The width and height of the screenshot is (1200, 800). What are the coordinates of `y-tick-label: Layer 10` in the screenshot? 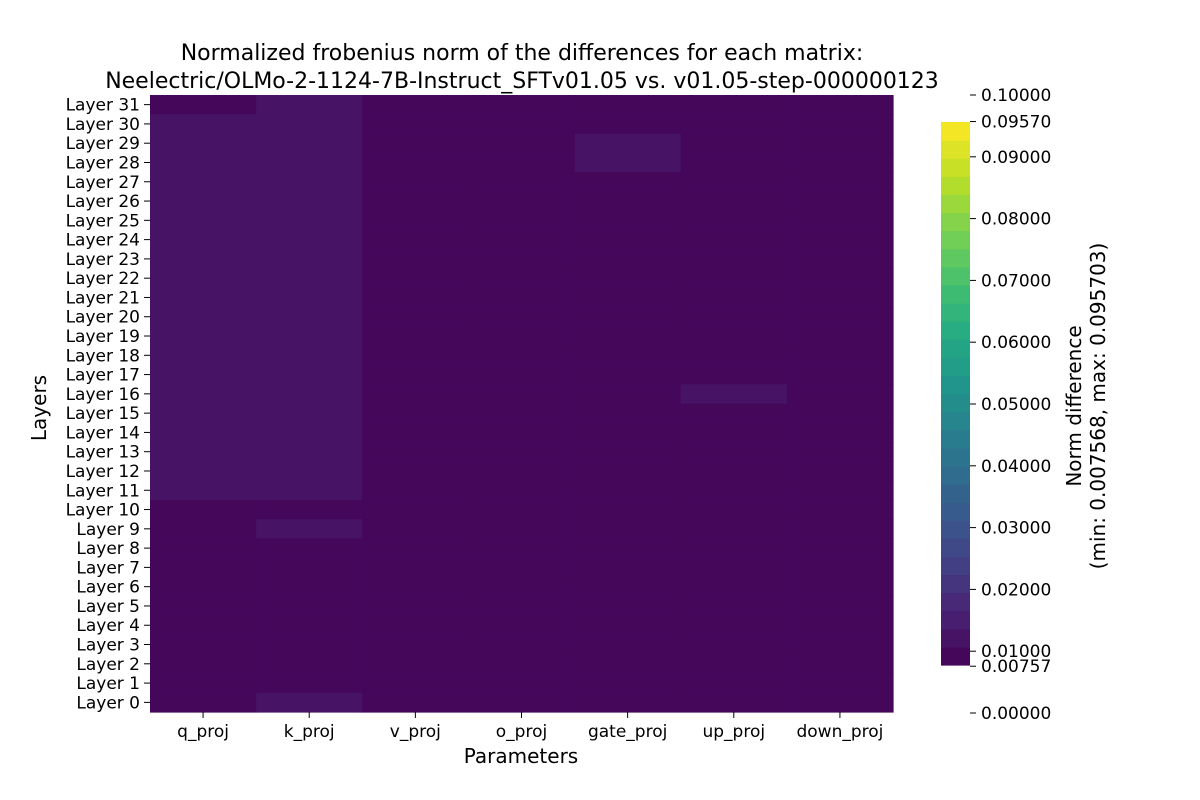 It's located at (103, 511).